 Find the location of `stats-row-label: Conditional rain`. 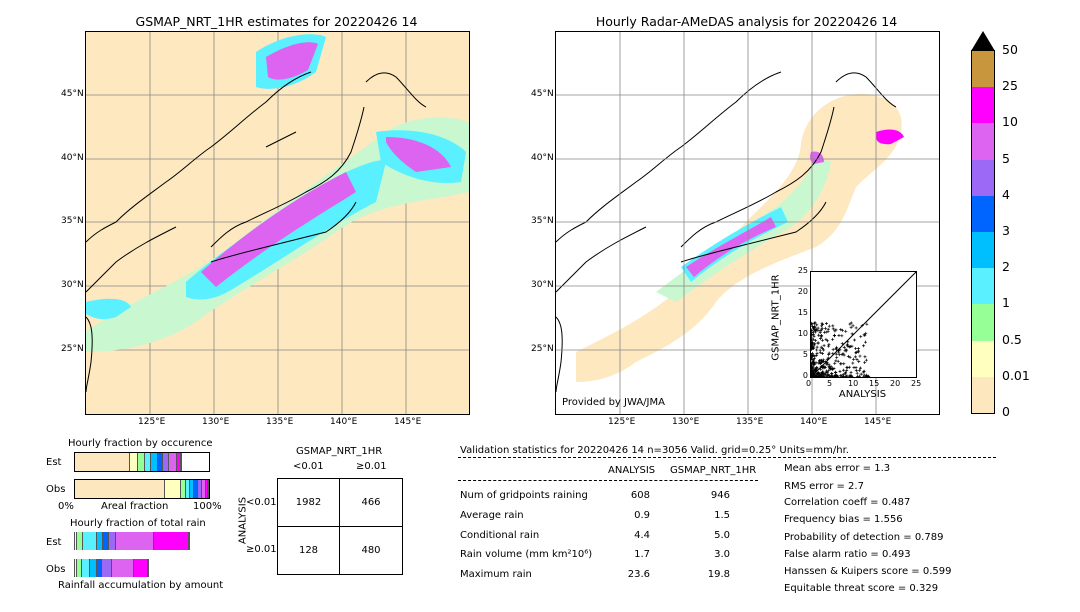

stats-row-label: Conditional rain is located at coordinates (500, 535).